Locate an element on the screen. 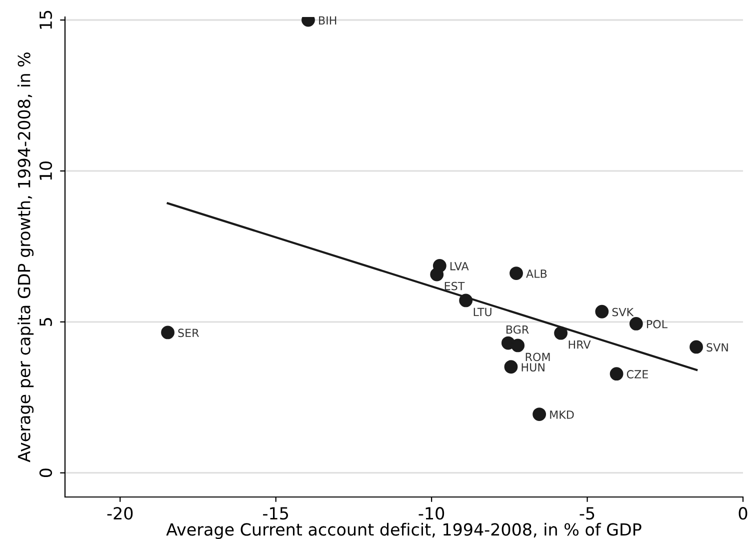  y-axis-title: Average per capita GDP growth, 1994-2008, in % is located at coordinates (25, 257).